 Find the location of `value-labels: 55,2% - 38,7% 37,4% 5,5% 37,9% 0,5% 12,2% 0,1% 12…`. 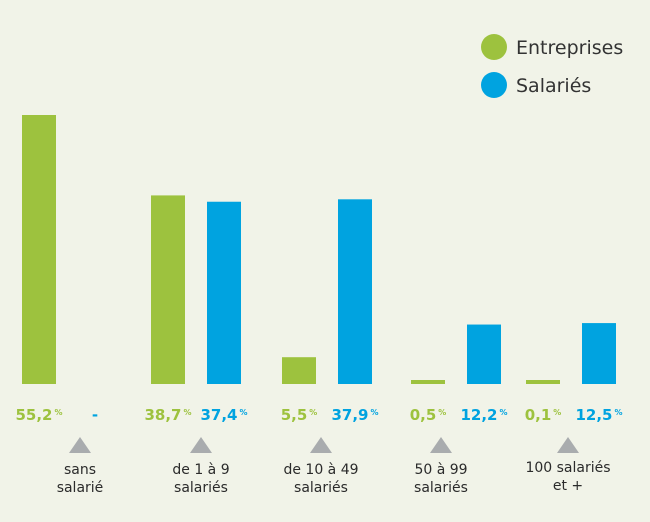

value-labels: 55,2% - 38,7% 37,4% 5,5% 37,9% 0,5% 12,2% 0,1% 12… is located at coordinates (318, 415).